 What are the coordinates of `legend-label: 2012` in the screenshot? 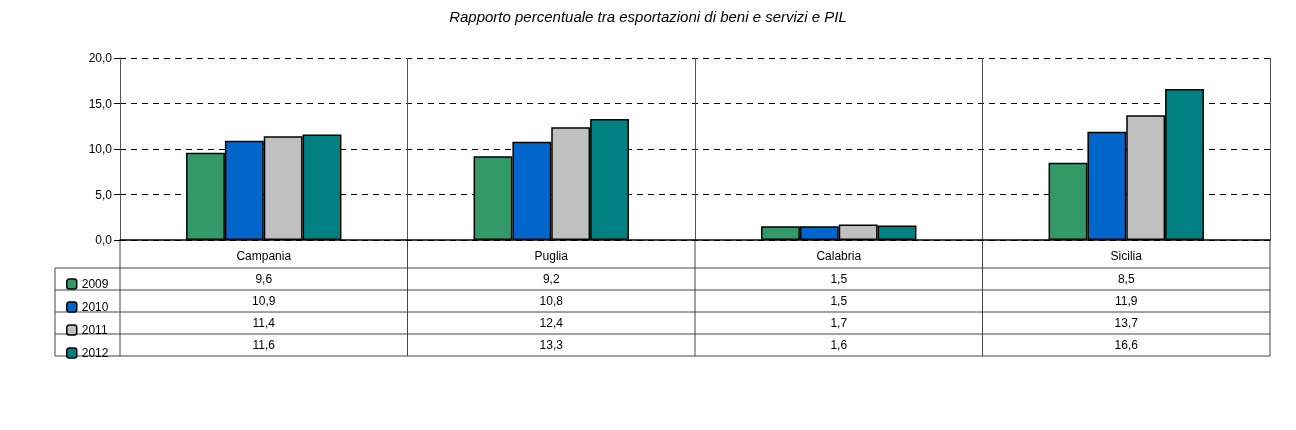 It's located at (95, 353).